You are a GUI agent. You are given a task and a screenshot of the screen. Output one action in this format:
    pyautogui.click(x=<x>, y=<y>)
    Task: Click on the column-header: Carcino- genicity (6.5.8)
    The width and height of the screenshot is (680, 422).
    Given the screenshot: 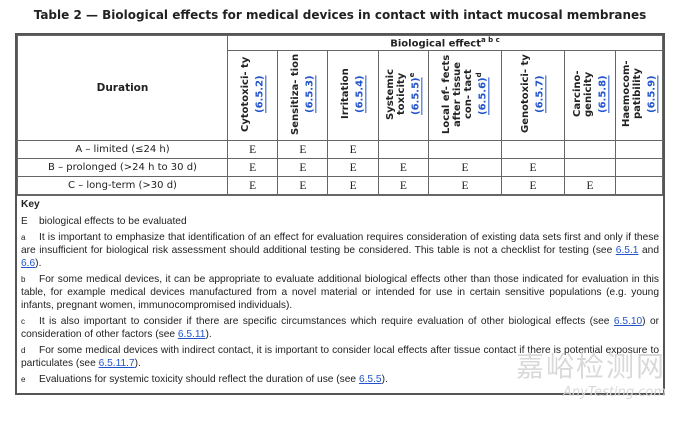 What is the action you would take?
    pyautogui.click(x=589, y=95)
    